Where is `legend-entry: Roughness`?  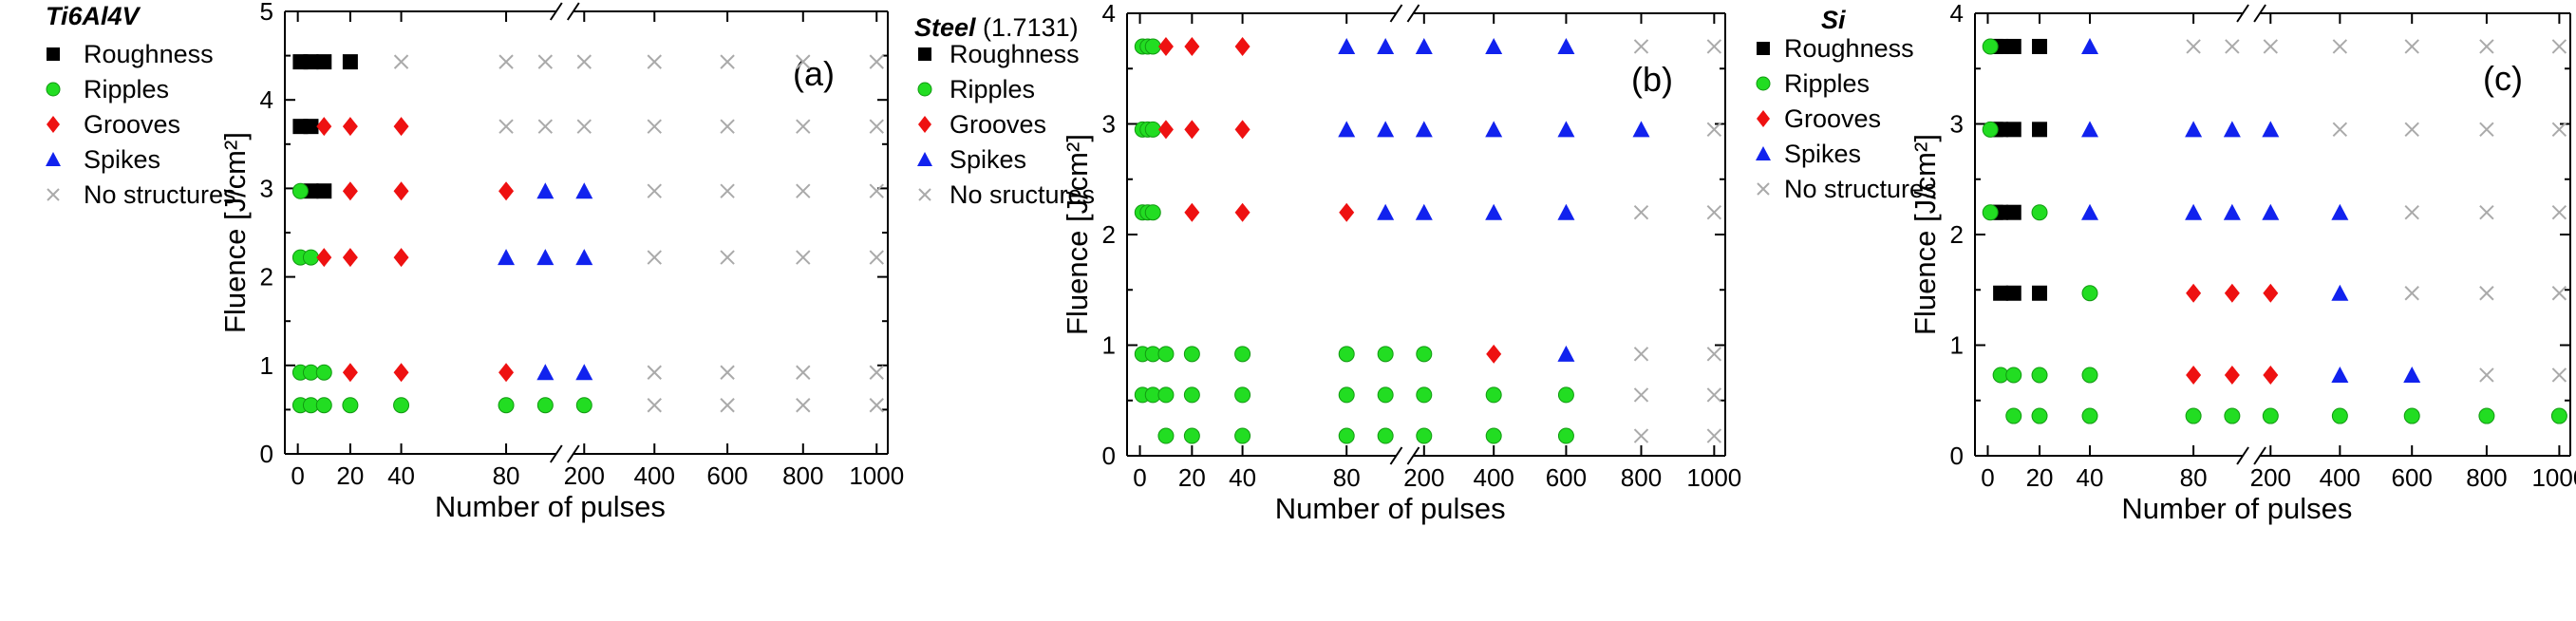
legend-entry: Roughness is located at coordinates (149, 54).